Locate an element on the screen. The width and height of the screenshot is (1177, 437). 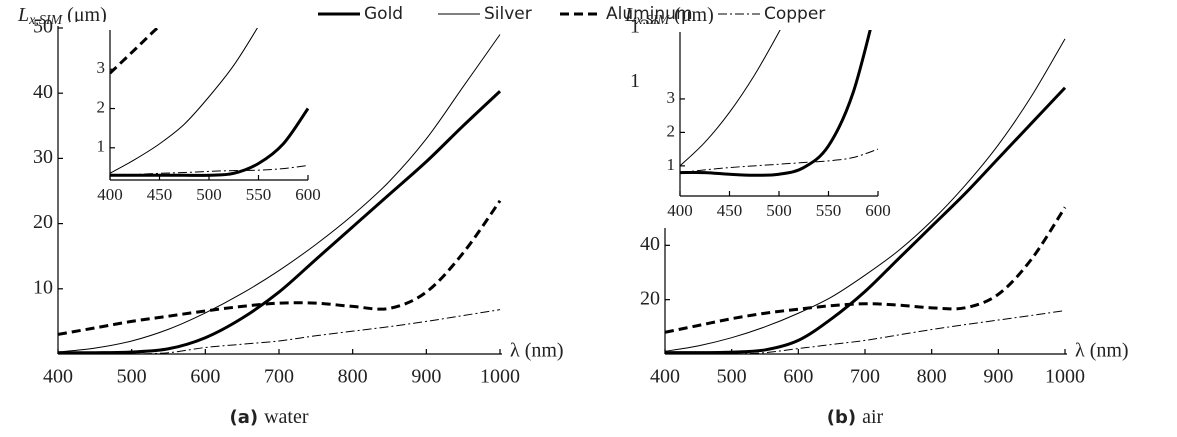
caption: (b) air is located at coordinates (855, 417).